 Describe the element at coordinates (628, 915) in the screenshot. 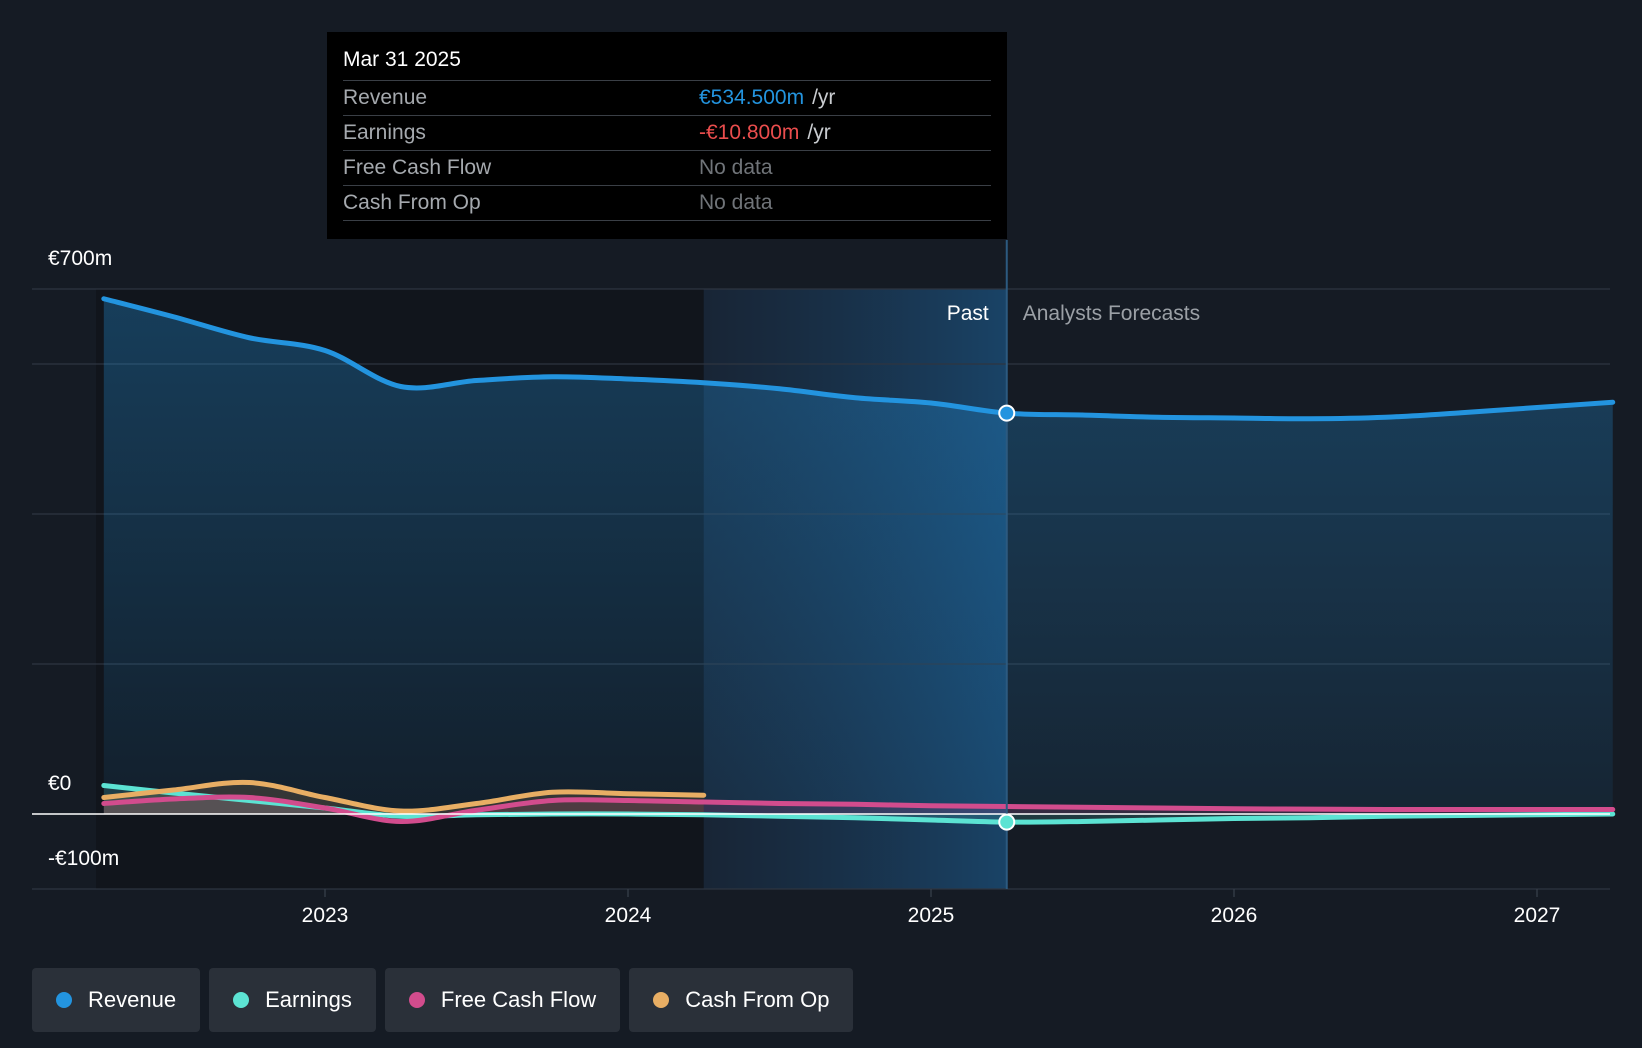

I see `x-tick-label: 2024` at that location.